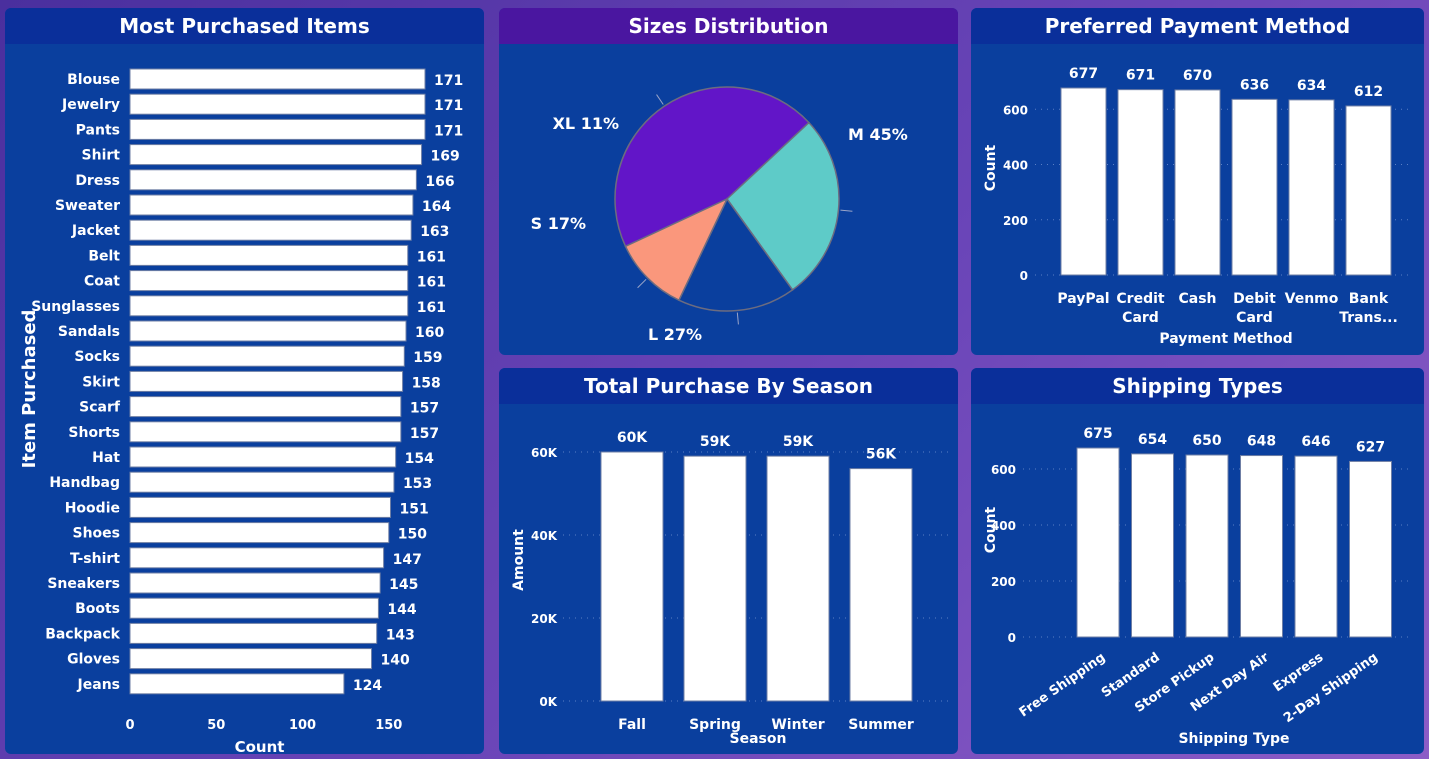 Image resolution: width=1429 pixels, height=759 pixels. What do you see at coordinates (434, 232) in the screenshot?
I see `item-value-label: 163` at bounding box center [434, 232].